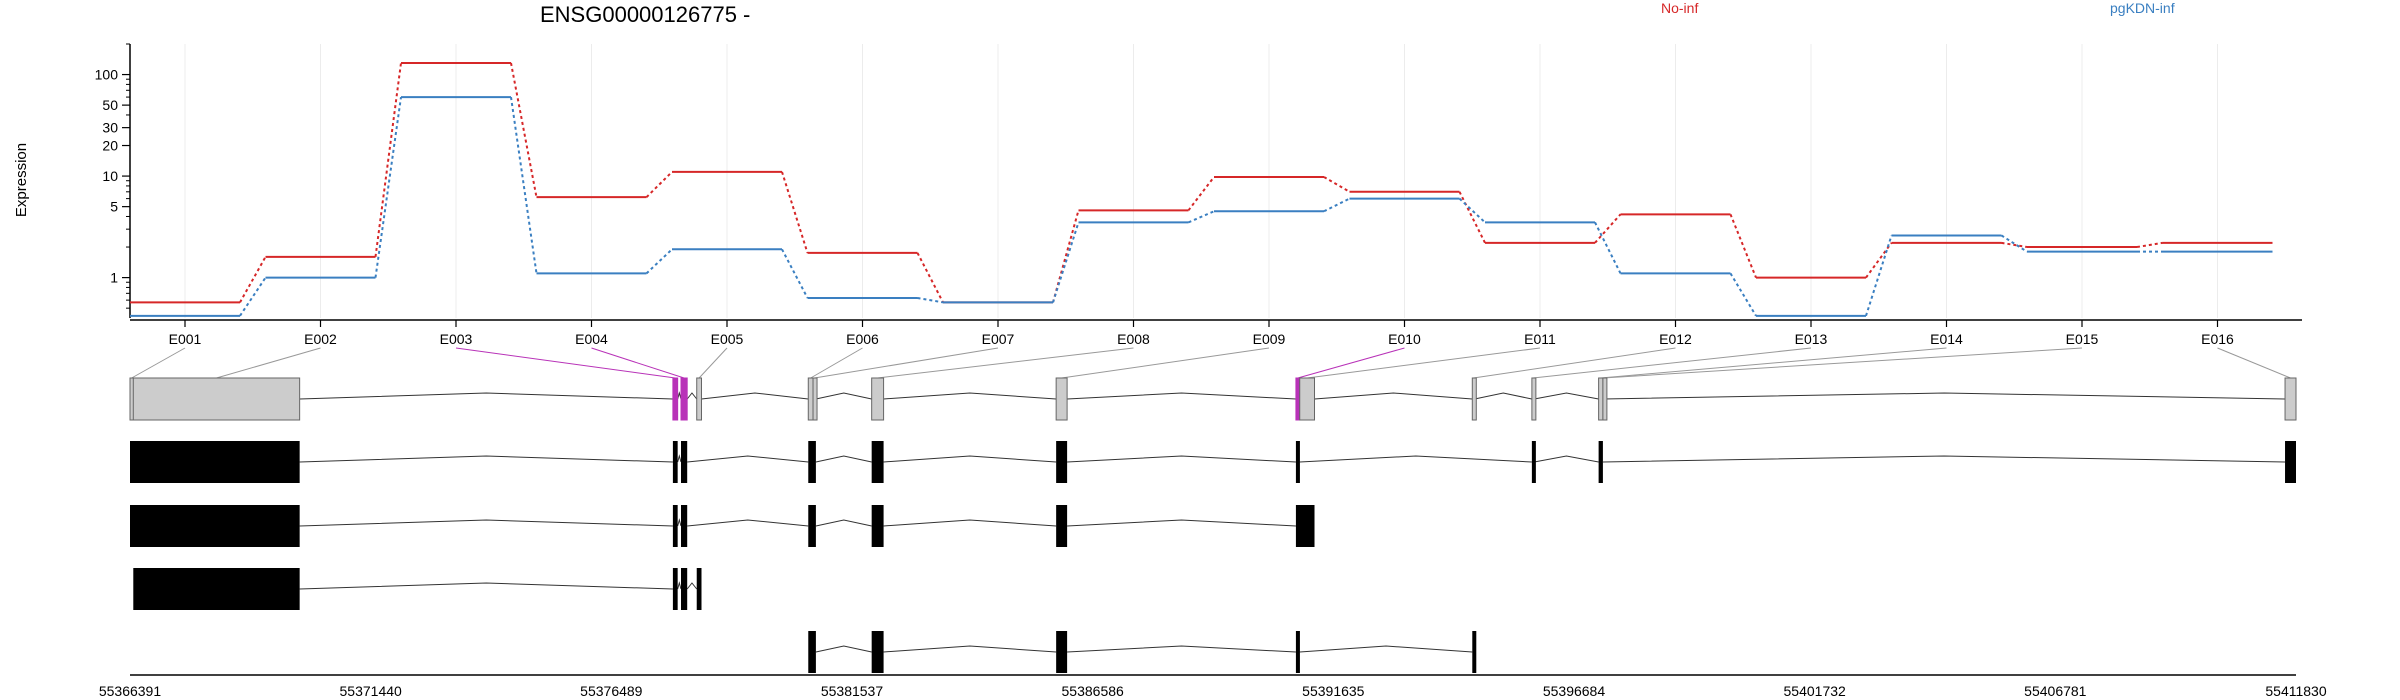 The width and height of the screenshot is (2400, 700). Describe the element at coordinates (645, 14) in the screenshot. I see `chart-title: ENSG00000126775 -` at that location.